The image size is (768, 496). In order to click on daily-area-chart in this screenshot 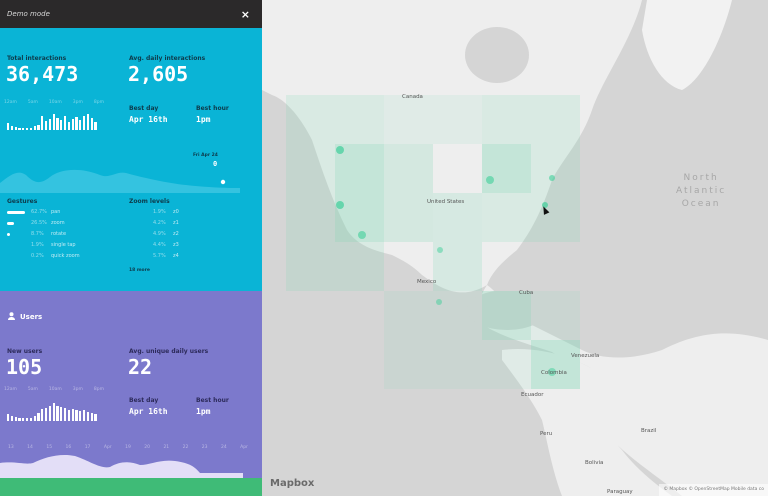, I will do `click(131, 173)`.